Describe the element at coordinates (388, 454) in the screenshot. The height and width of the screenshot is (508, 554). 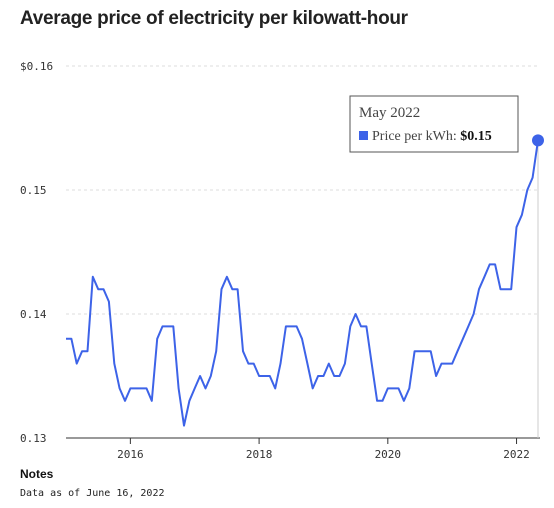
I see `x-tick-label: 2020` at that location.